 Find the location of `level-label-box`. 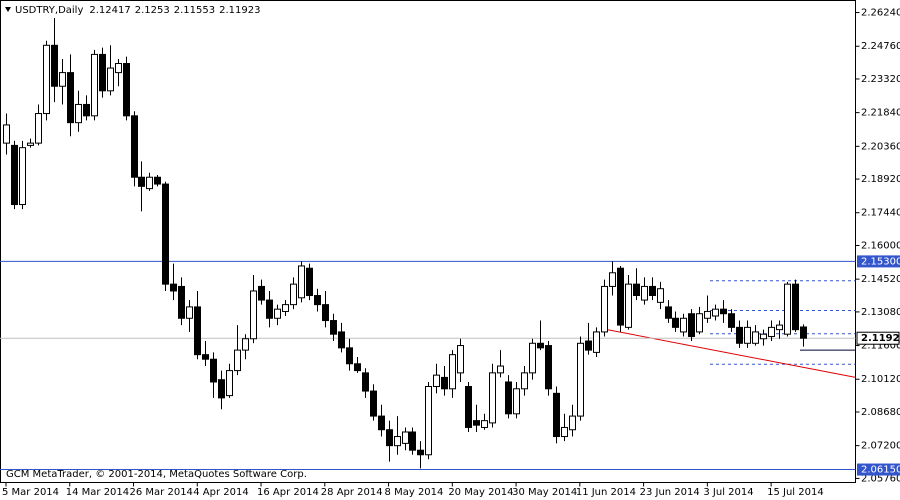

level-label-box is located at coordinates (878, 261).